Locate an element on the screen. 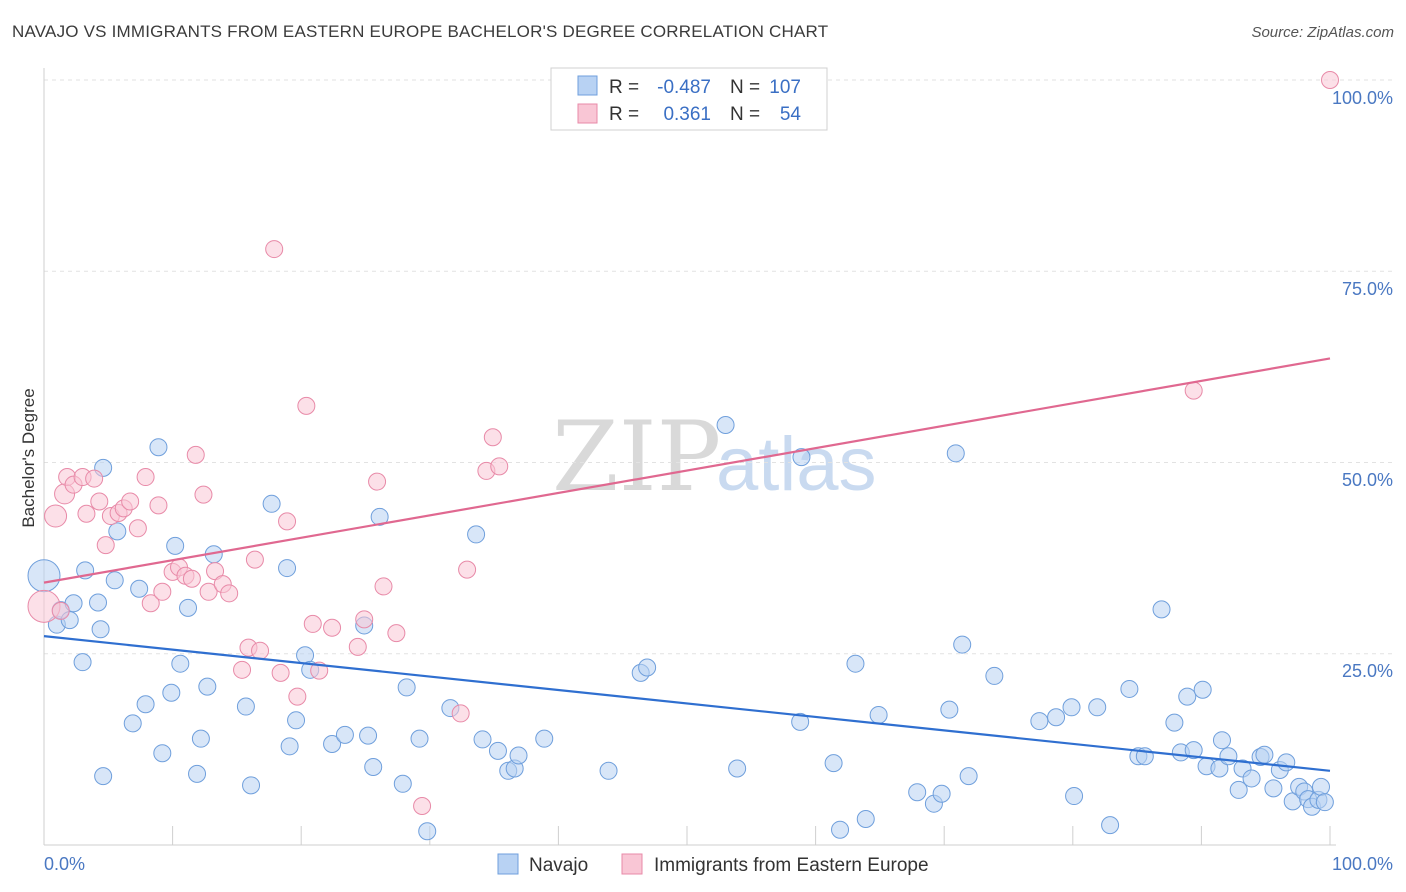 This screenshot has width=1406, height=892. legend-immigrants-n: 54 is located at coordinates (791, 114).